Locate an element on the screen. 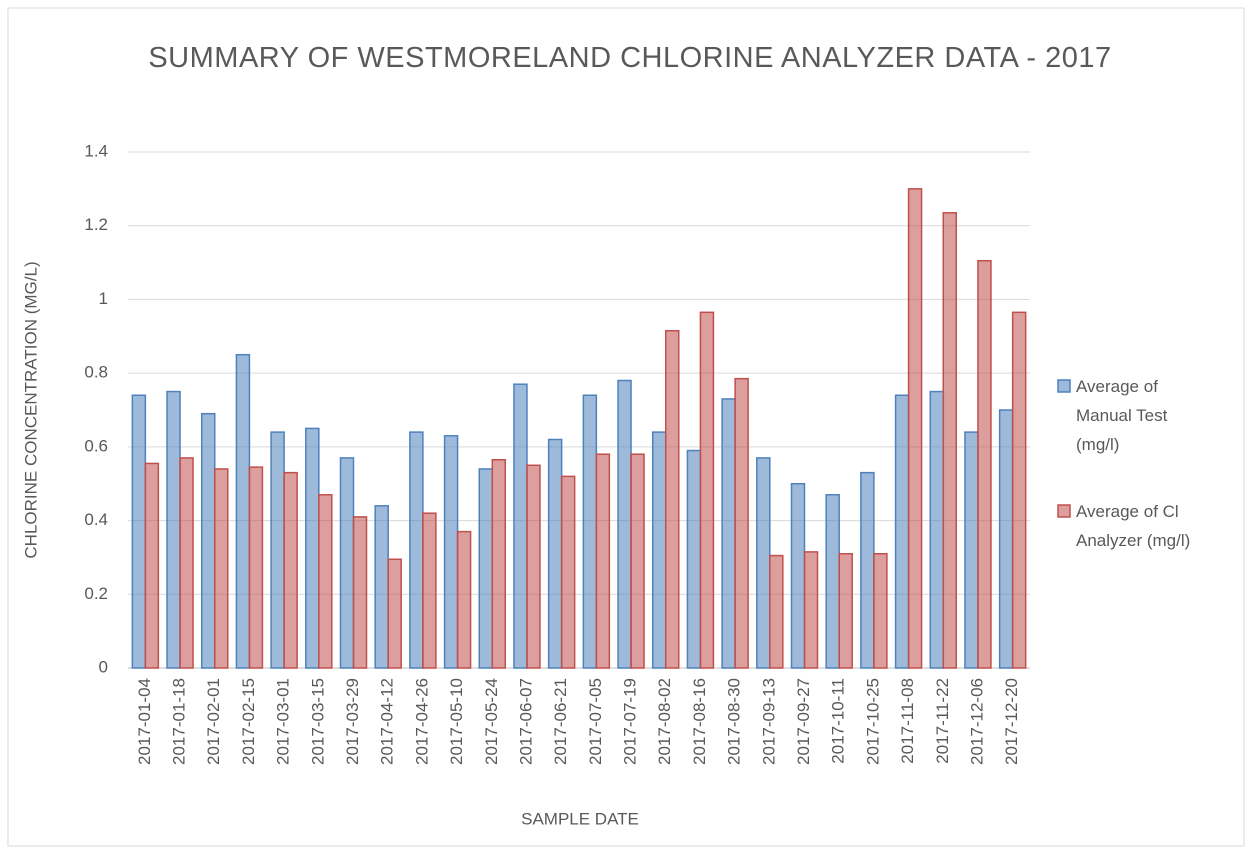 Image resolution: width=1252 pixels, height=847 pixels. y-axis-label: CHLORINE CONCENTRATION (MG/L) is located at coordinates (30, 409).